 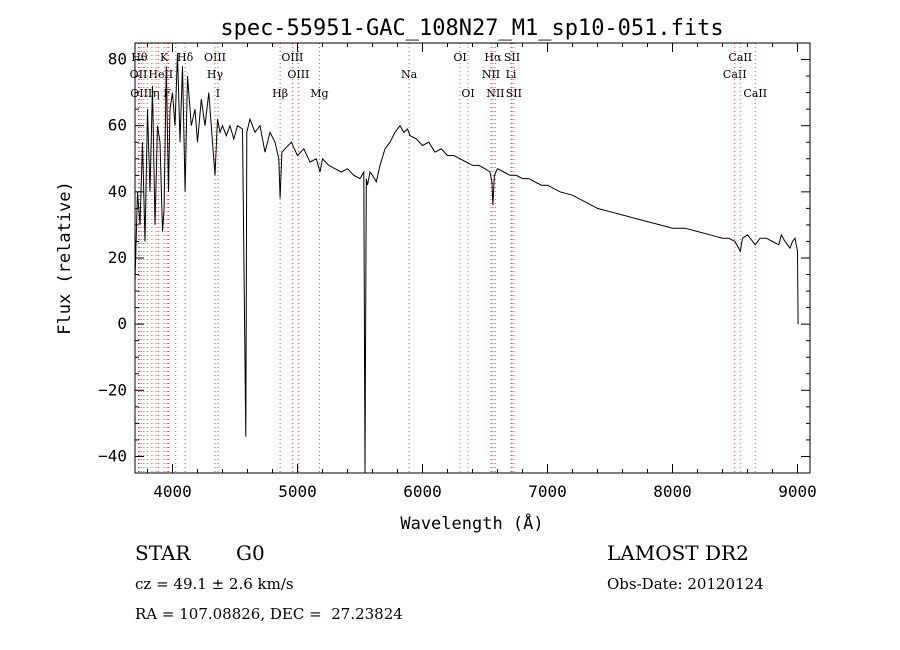 What do you see at coordinates (269, 614) in the screenshot?
I see `ra-dec-coords: RA = 107.08826, DEC = 27.23824` at bounding box center [269, 614].